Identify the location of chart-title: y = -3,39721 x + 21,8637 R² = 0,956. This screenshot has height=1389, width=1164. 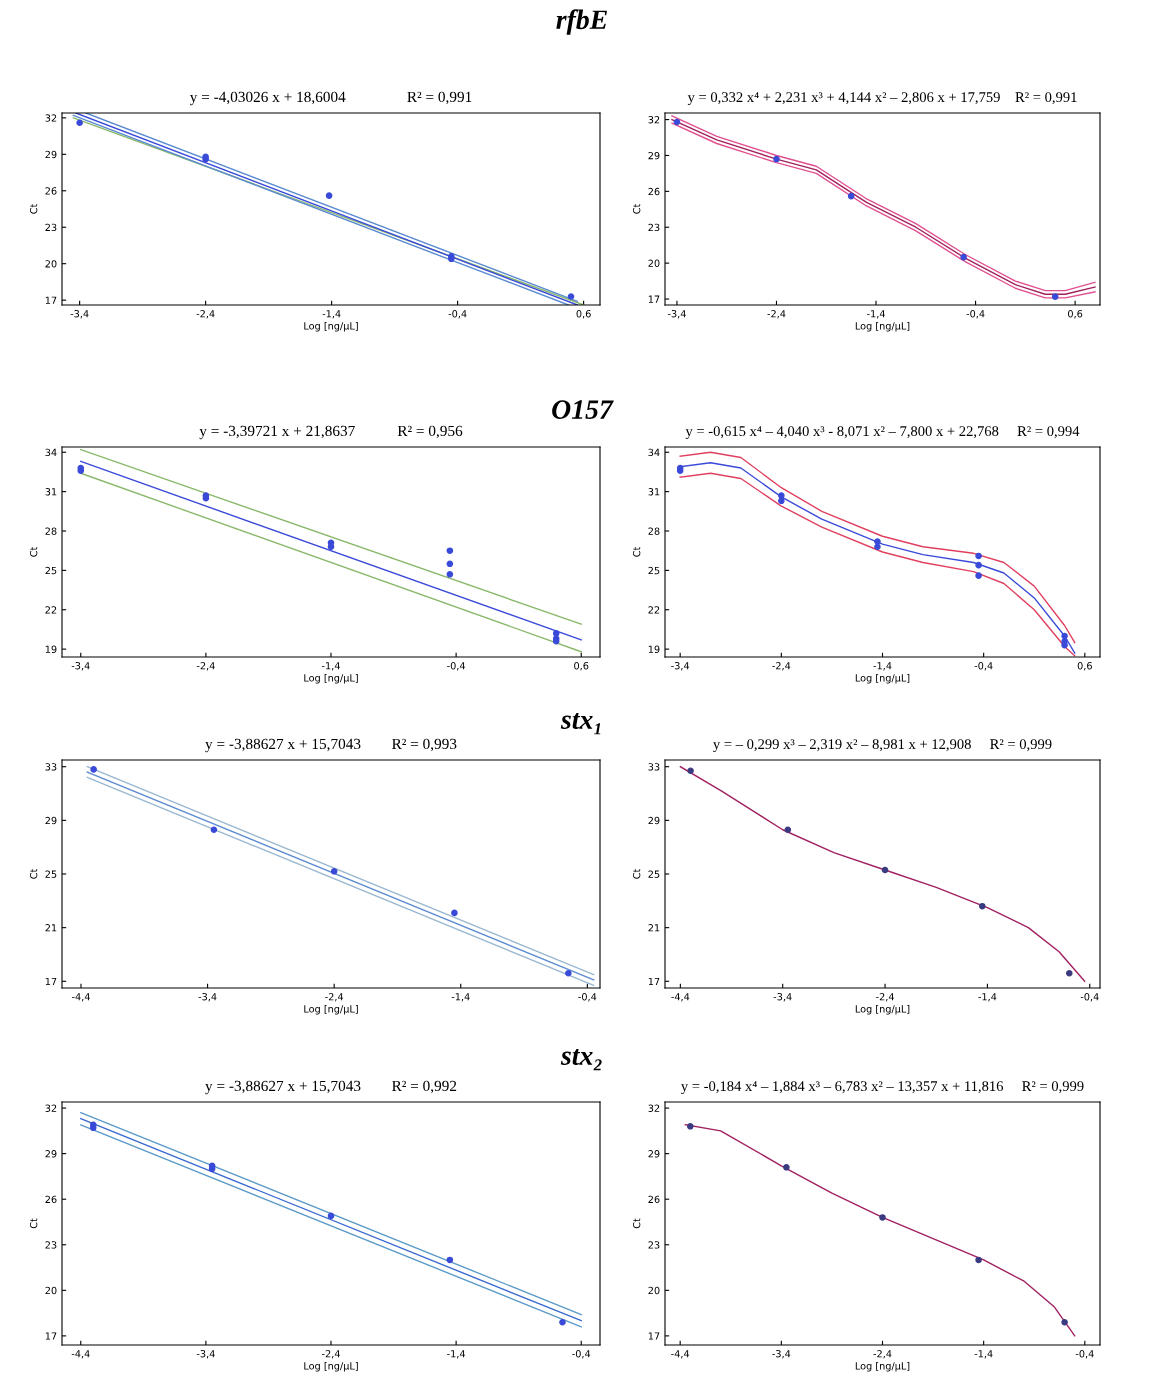
(331, 432).